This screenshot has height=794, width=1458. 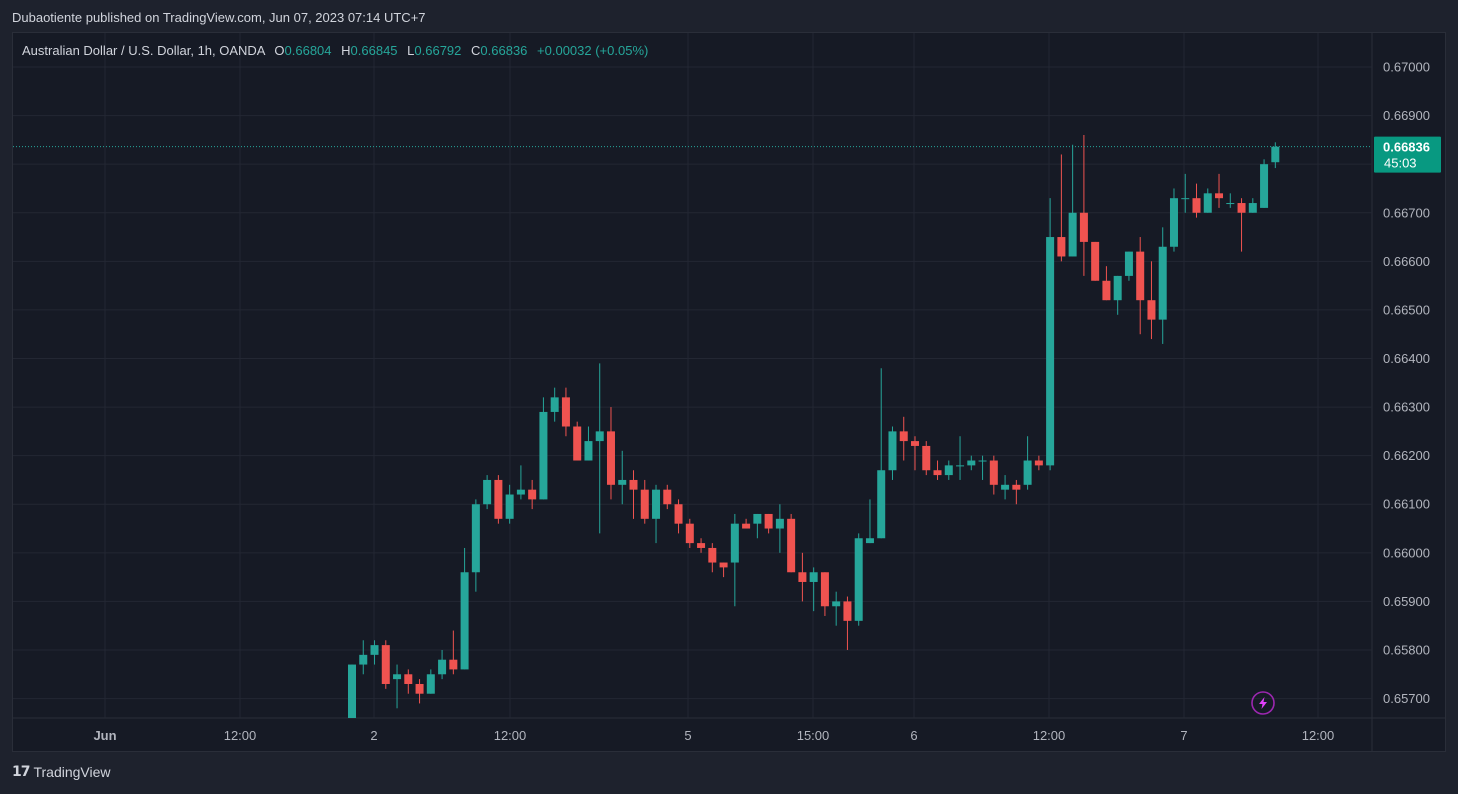 What do you see at coordinates (61, 772) in the screenshot?
I see `tradingview-logo: 17 TradingView` at bounding box center [61, 772].